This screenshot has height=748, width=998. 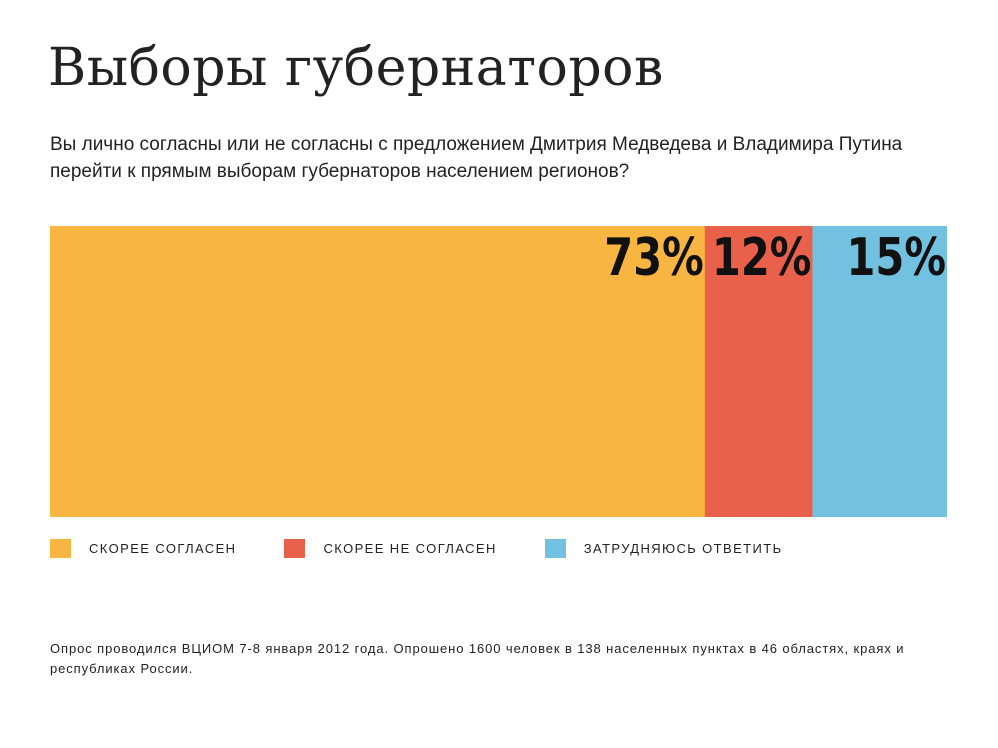 I want to click on bar-value-label-disagree: 12%, so click(x=762, y=258).